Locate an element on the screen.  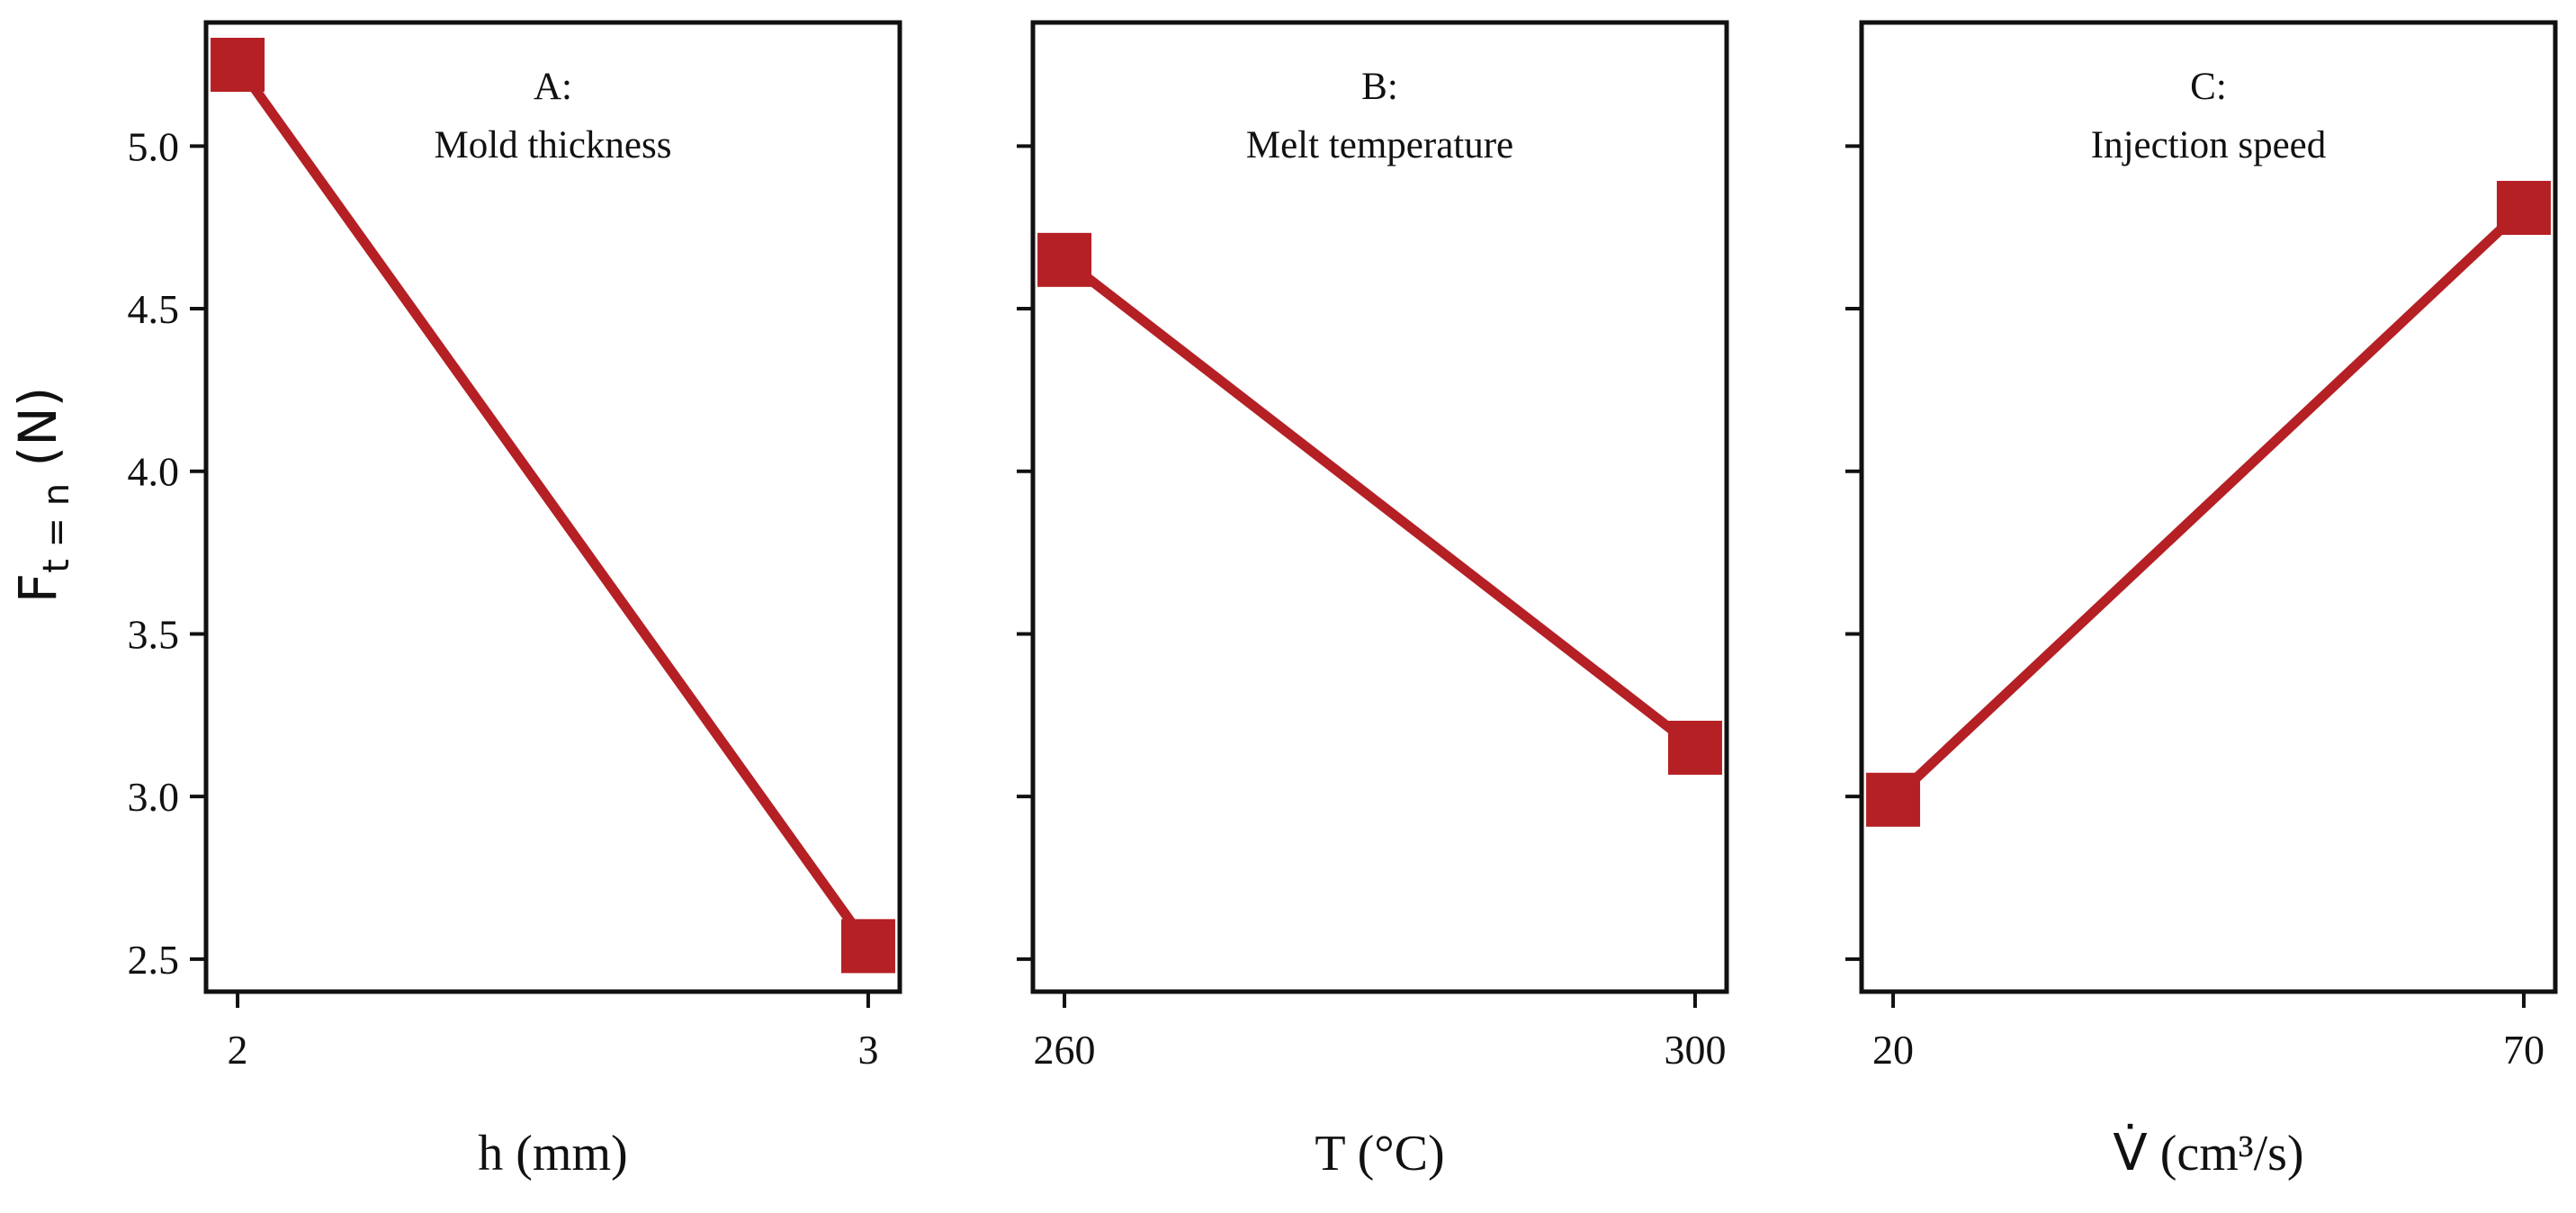
panel-c-y-ticks is located at coordinates (1853, 552).